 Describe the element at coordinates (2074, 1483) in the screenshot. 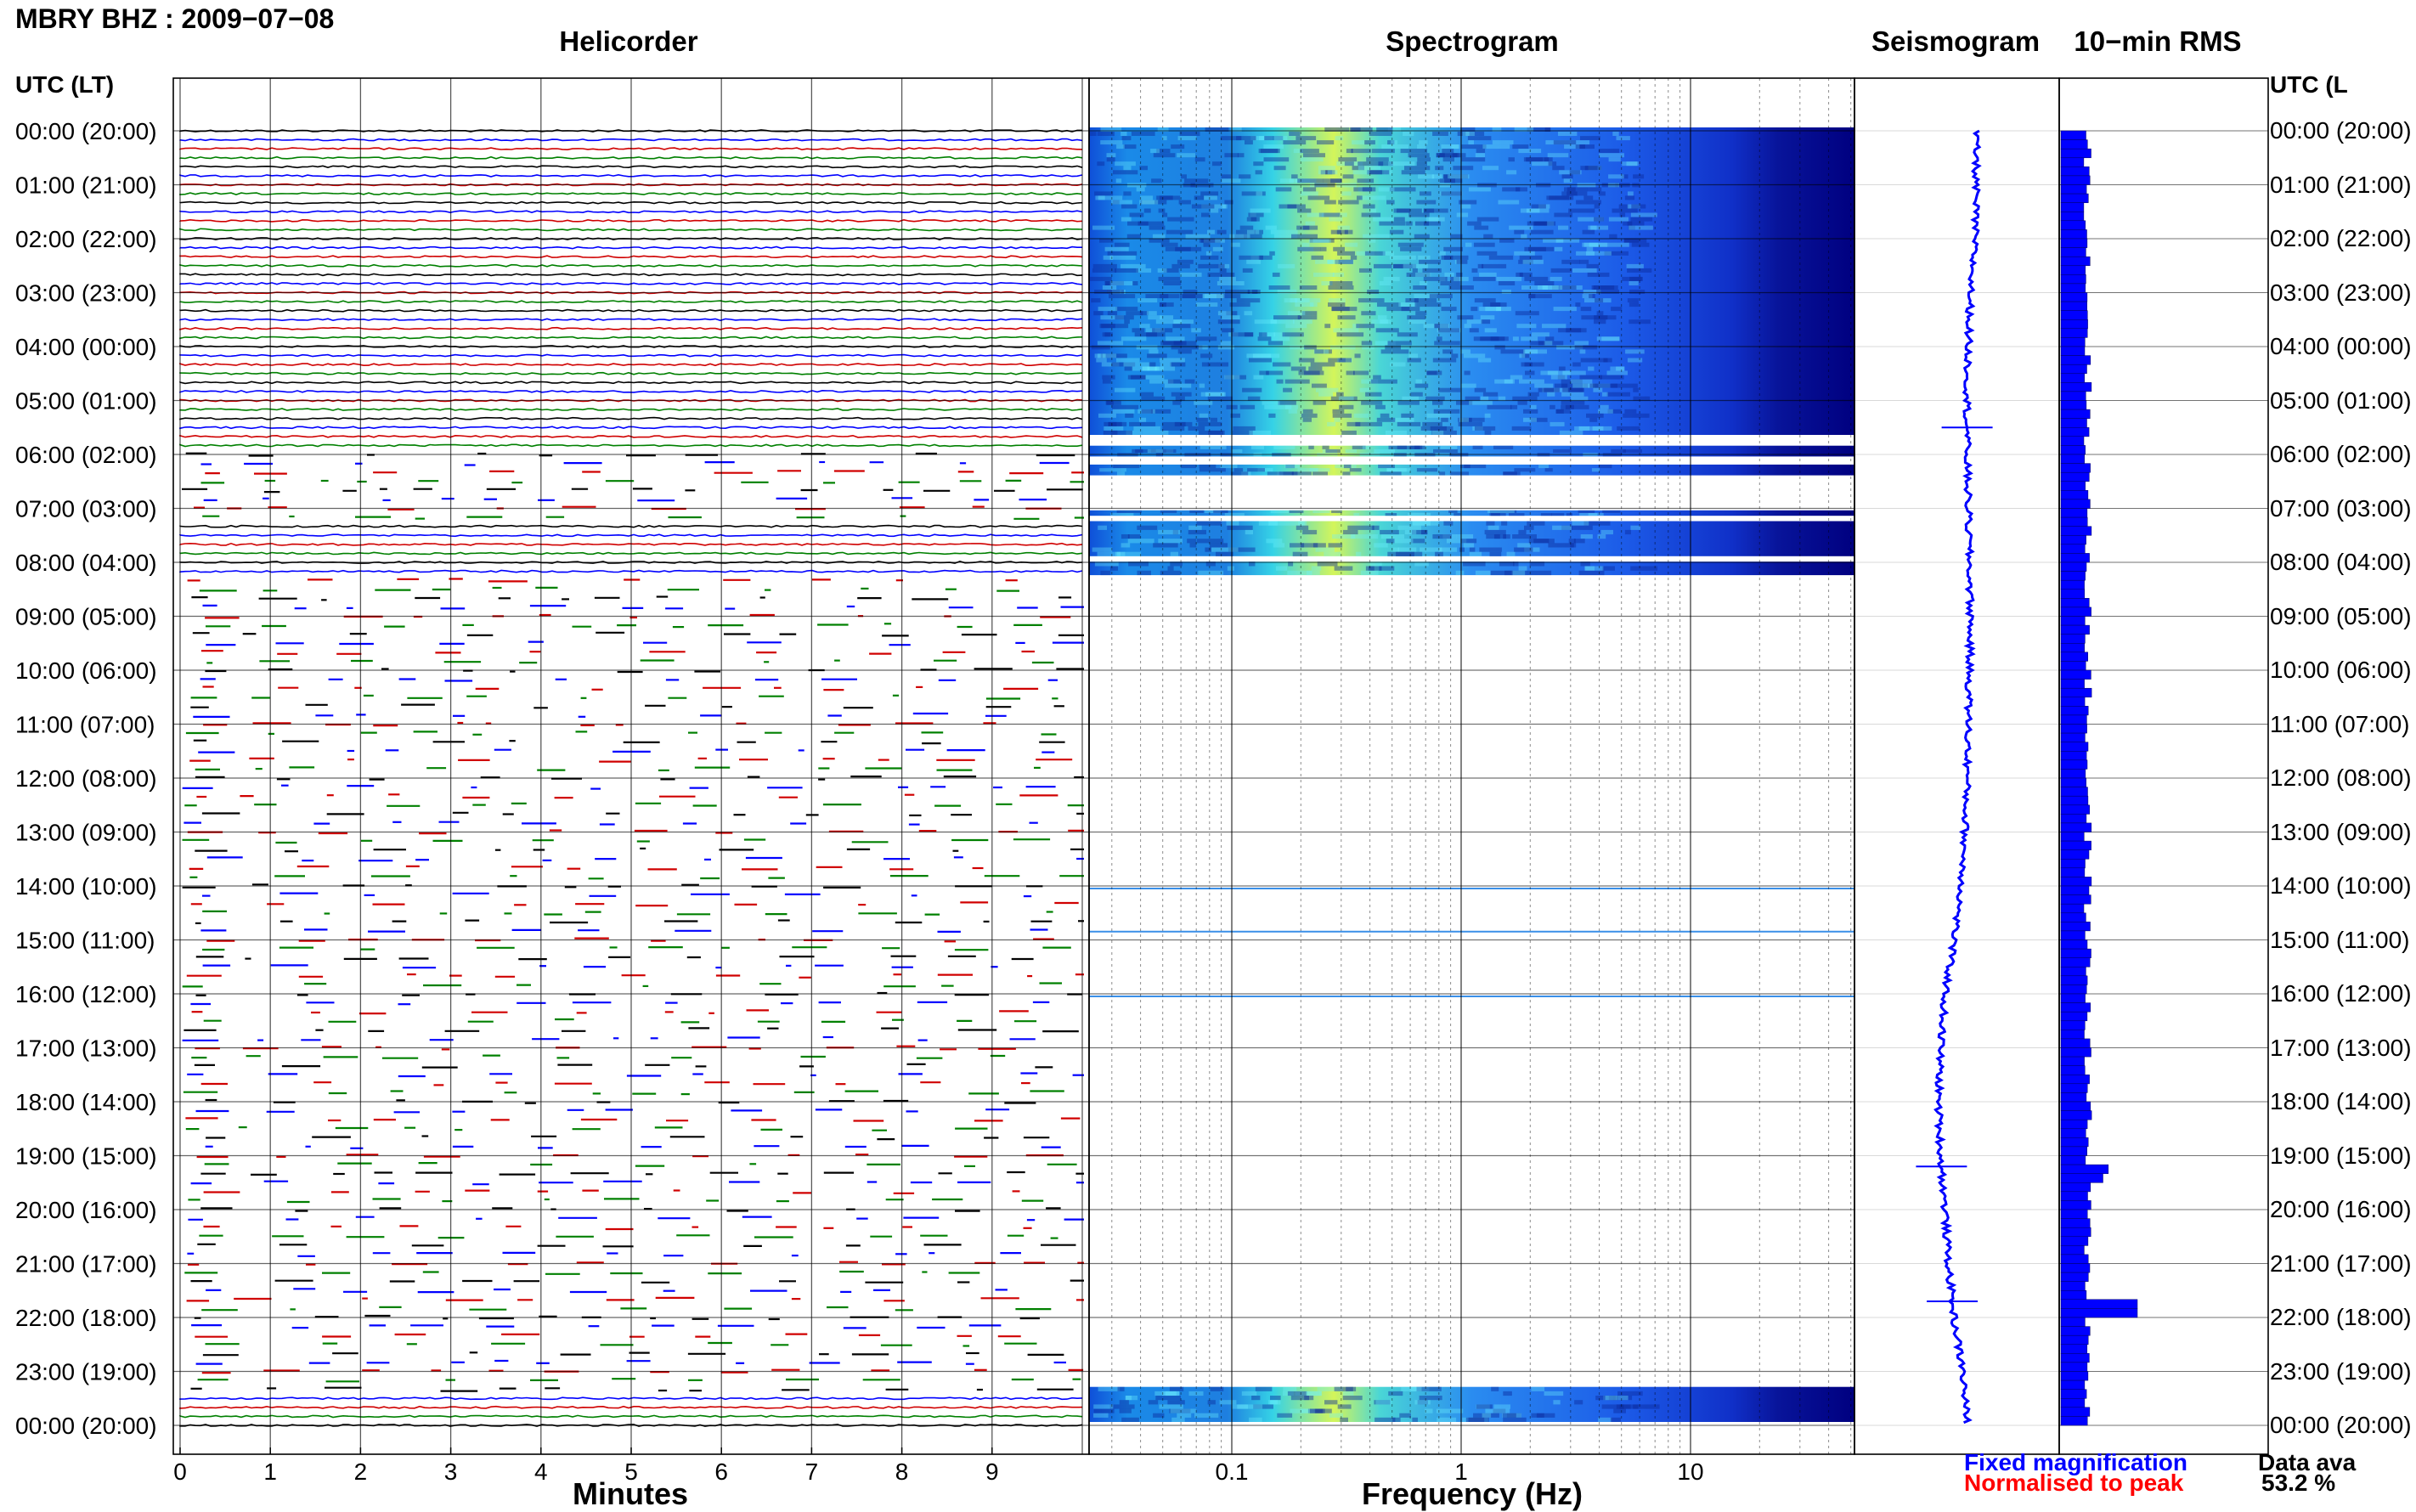

I see `legend-normalised-to-peak: Normalised to peak` at that location.